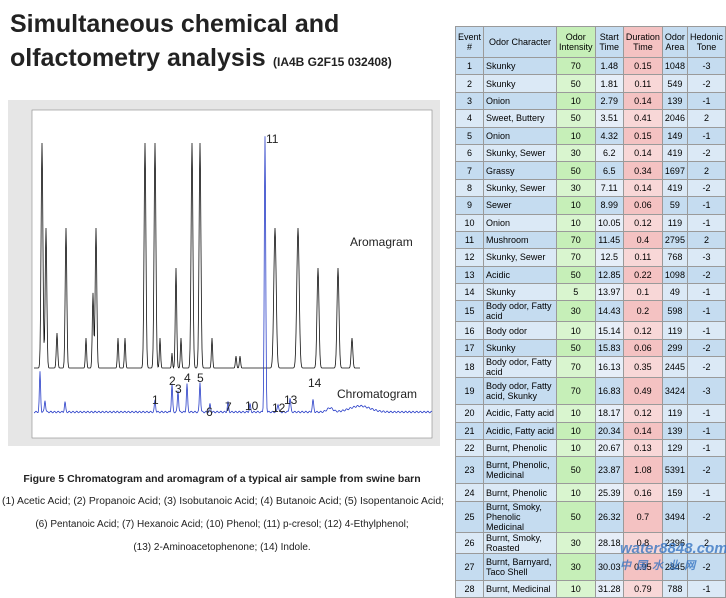 The height and width of the screenshot is (598, 726). Describe the element at coordinates (590, 240) in the screenshot. I see `table-row: 11 Mushroom 70 11.45 0.4 2795 2` at that location.